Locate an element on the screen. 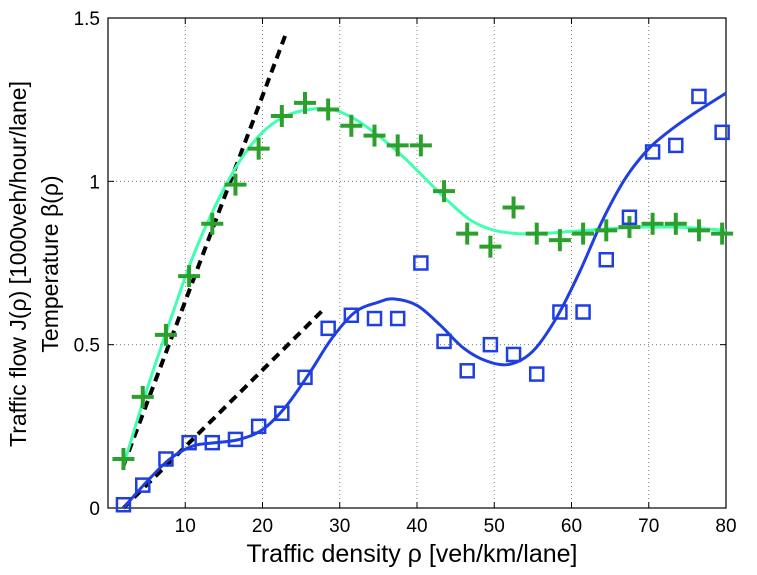 This screenshot has height=575, width=757. x-tick-label: 10 is located at coordinates (185, 526).